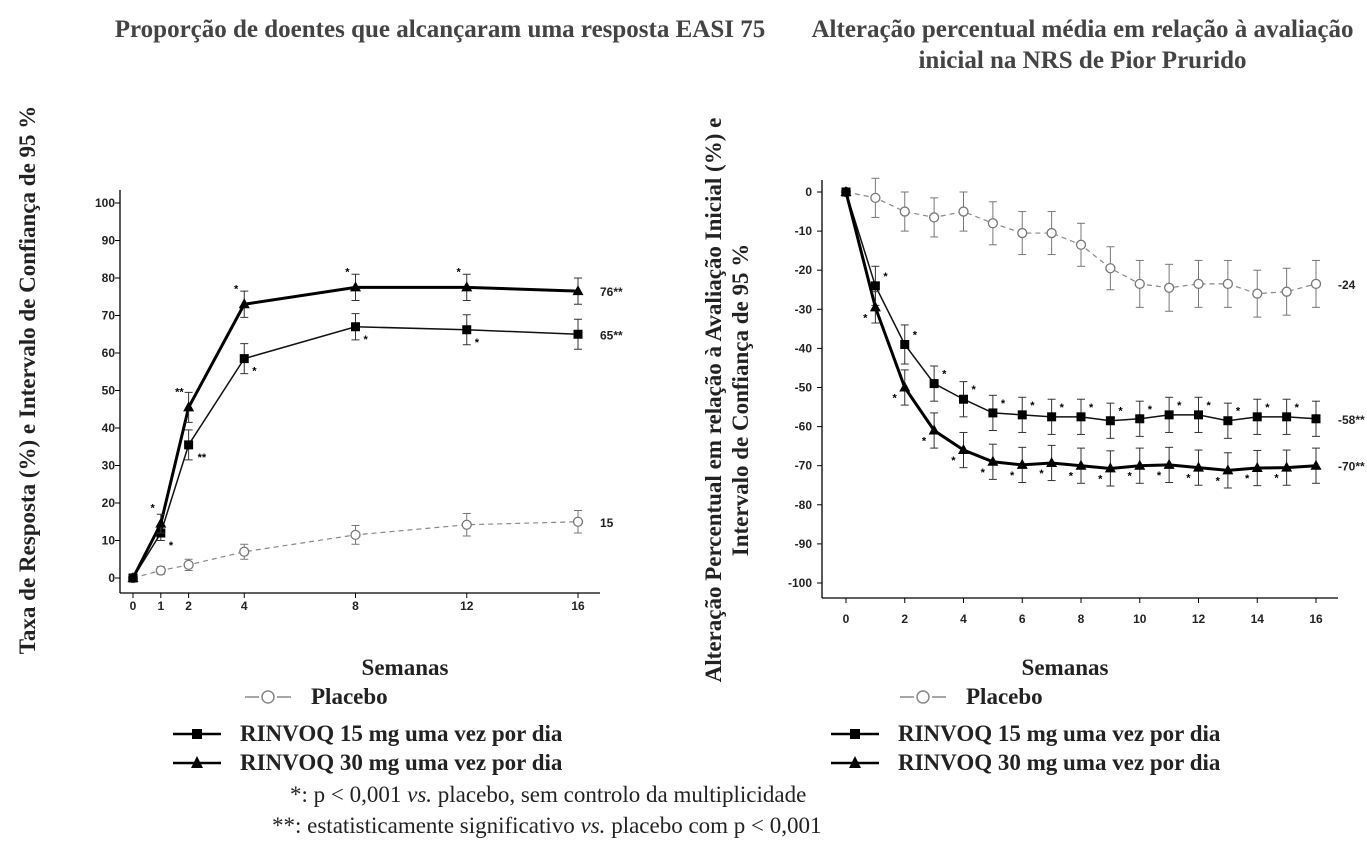  Describe the element at coordinates (296, 794) in the screenshot. I see `footnote-1-marker: *` at that location.